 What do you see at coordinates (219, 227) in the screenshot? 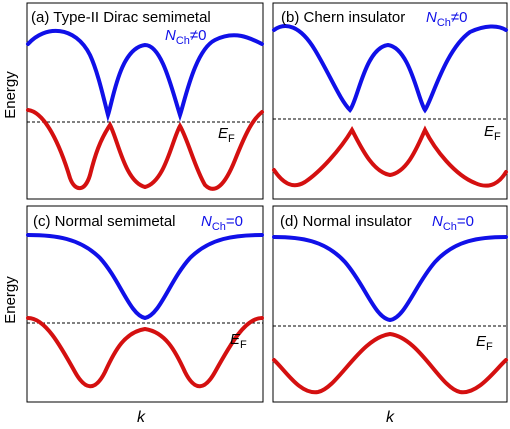
I see `panel-c-nch-sub: Ch` at bounding box center [219, 227].